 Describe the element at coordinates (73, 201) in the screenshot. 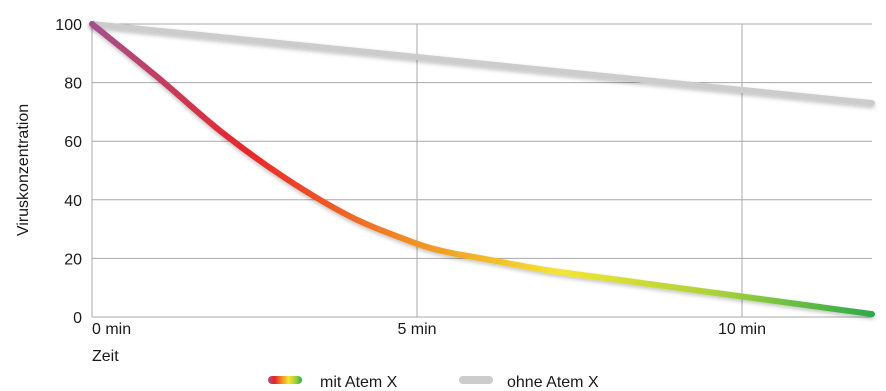

I see `y-tick-label: 40` at that location.